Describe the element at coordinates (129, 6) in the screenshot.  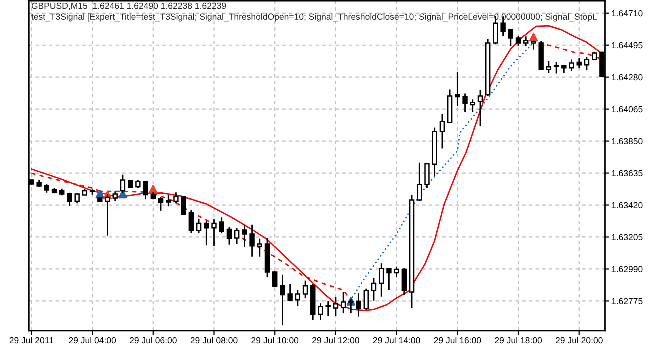
I see `chart-title: GBPUSD,M15 1.62461 1.62490 1.62238 1.62239` at that location.